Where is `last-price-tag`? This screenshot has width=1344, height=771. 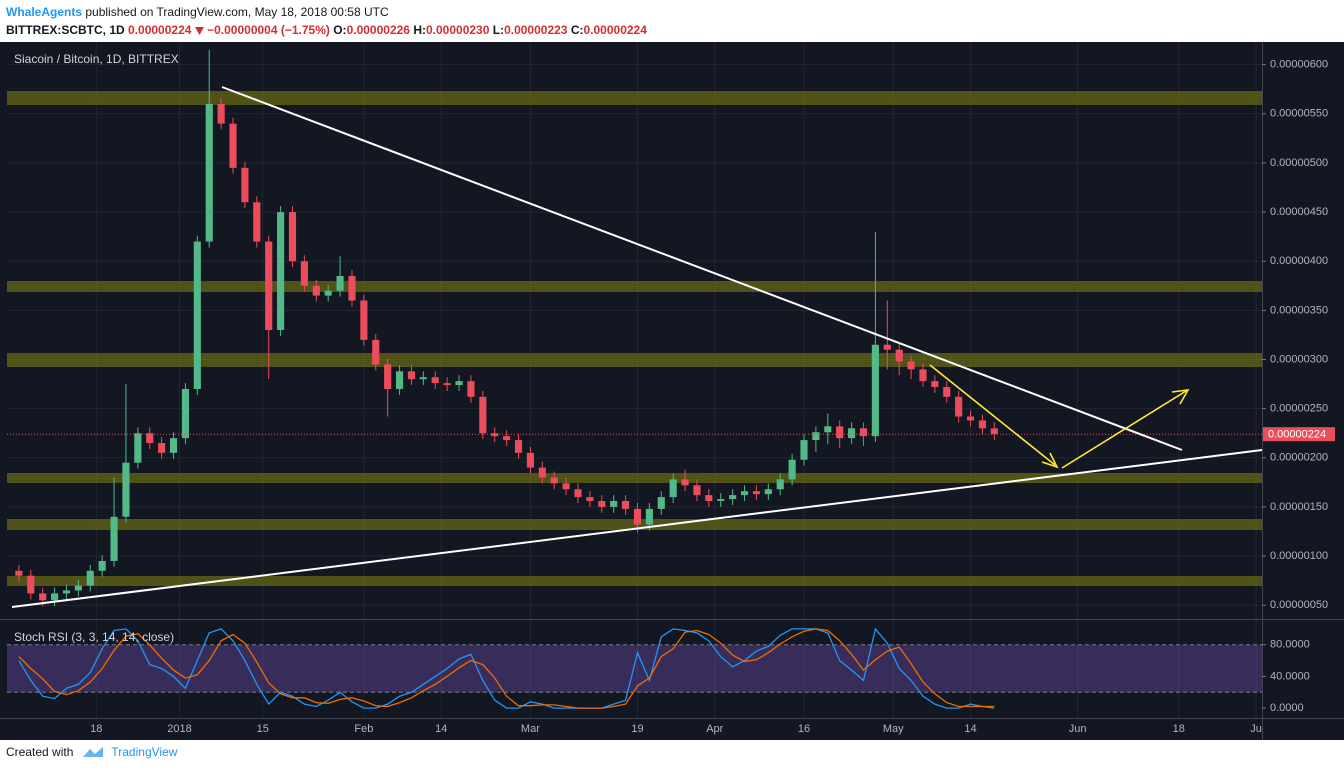
last-price-tag is located at coordinates (1299, 434).